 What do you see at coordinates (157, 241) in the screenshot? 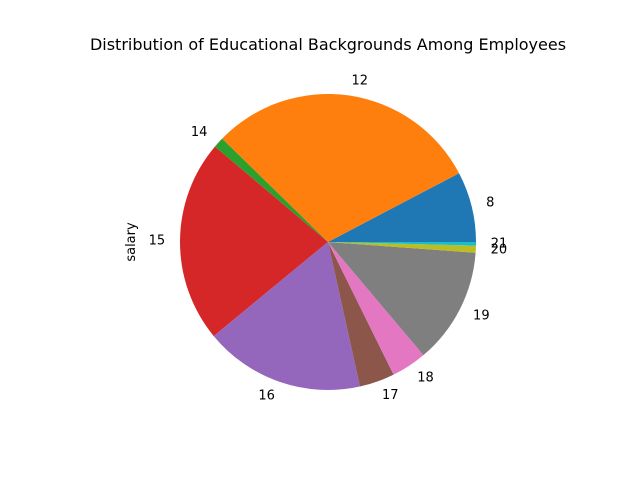
I see `pie-label-15: 15` at bounding box center [157, 241].